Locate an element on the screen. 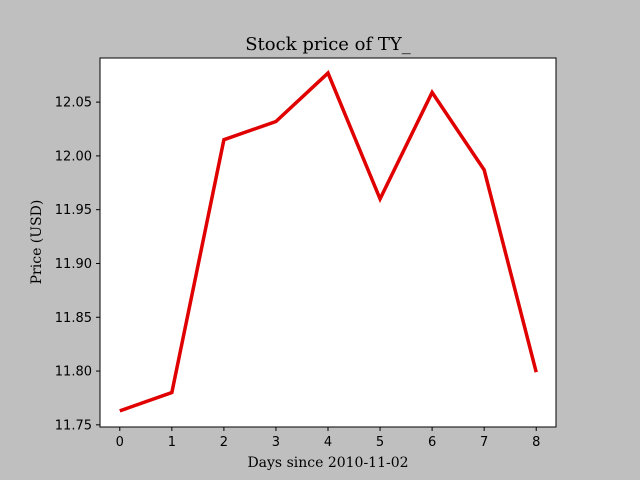 Image resolution: width=640 pixels, height=480 pixels. y-tick-label: 12.00 is located at coordinates (73, 156).